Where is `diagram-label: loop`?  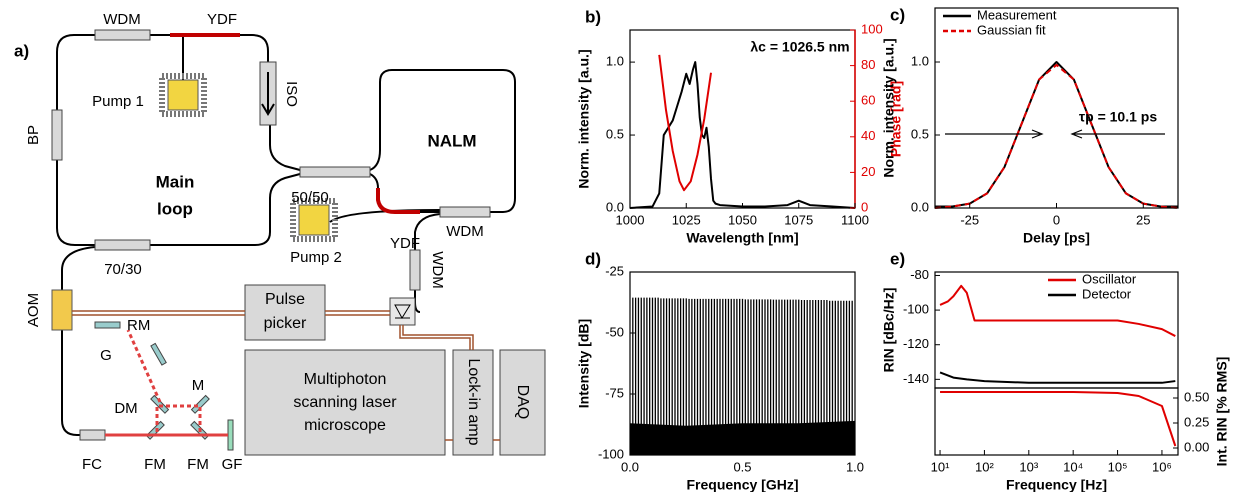
diagram-label: loop is located at coordinates (175, 208).